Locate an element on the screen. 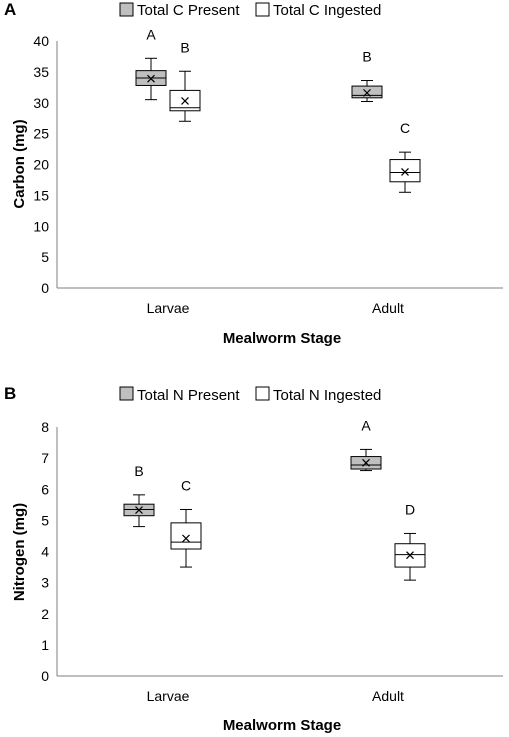 The image size is (509, 737). box-total-c-present-adult: B is located at coordinates (367, 76).